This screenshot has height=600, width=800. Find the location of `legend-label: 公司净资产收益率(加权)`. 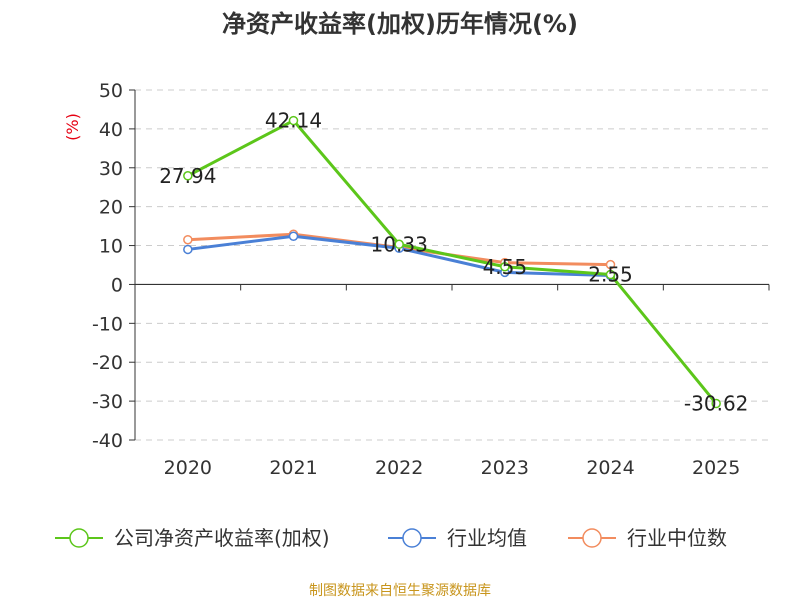

legend-label: 公司净资产收益率(加权) is located at coordinates (222, 538).